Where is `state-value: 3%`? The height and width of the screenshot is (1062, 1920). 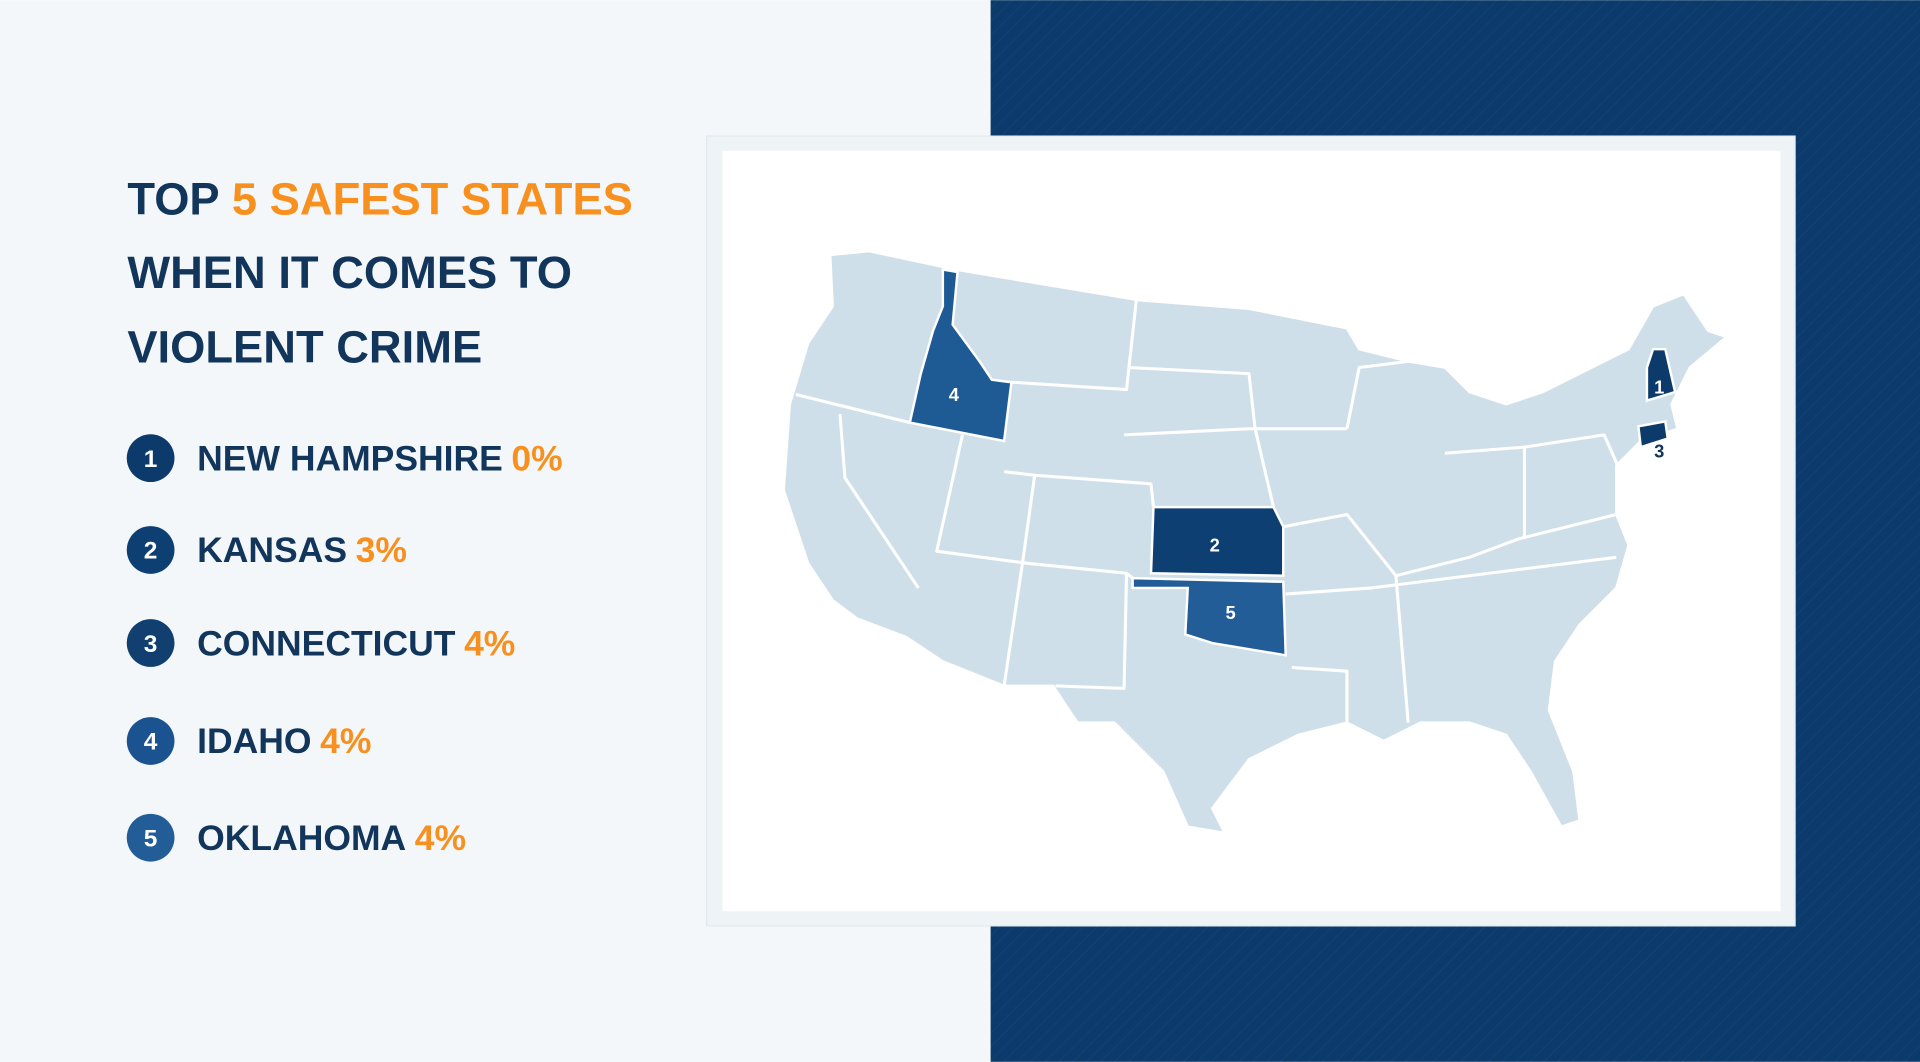
state-value: 3% is located at coordinates (381, 550).